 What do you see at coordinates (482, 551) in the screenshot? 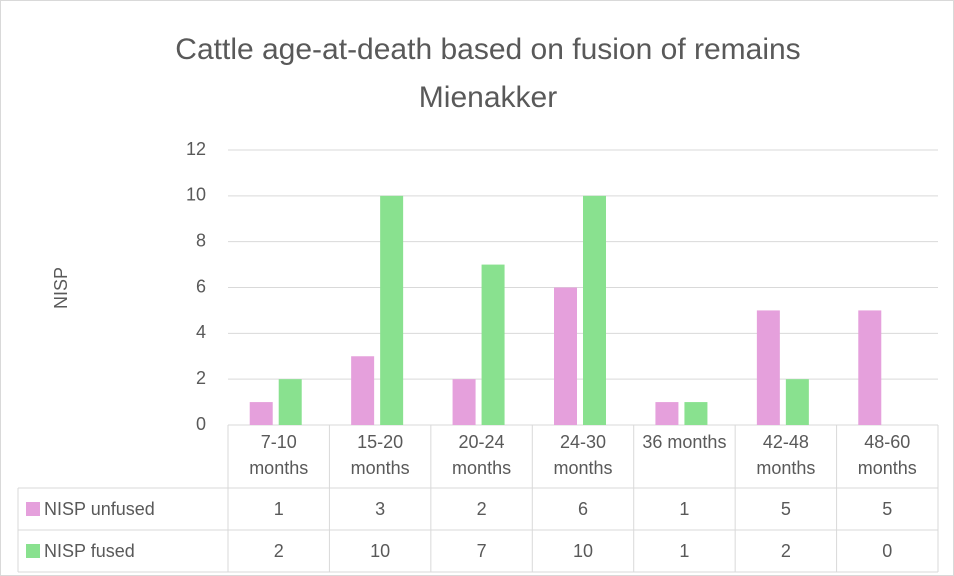
I see `table-value: 7` at bounding box center [482, 551].